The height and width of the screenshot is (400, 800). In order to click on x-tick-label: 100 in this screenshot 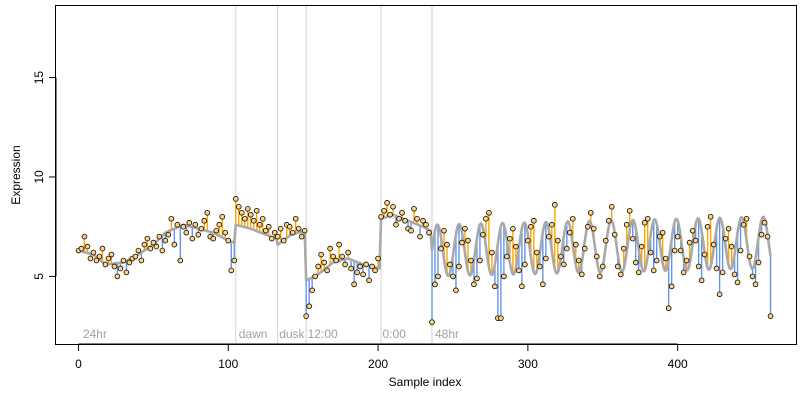, I will do `click(228, 364)`.